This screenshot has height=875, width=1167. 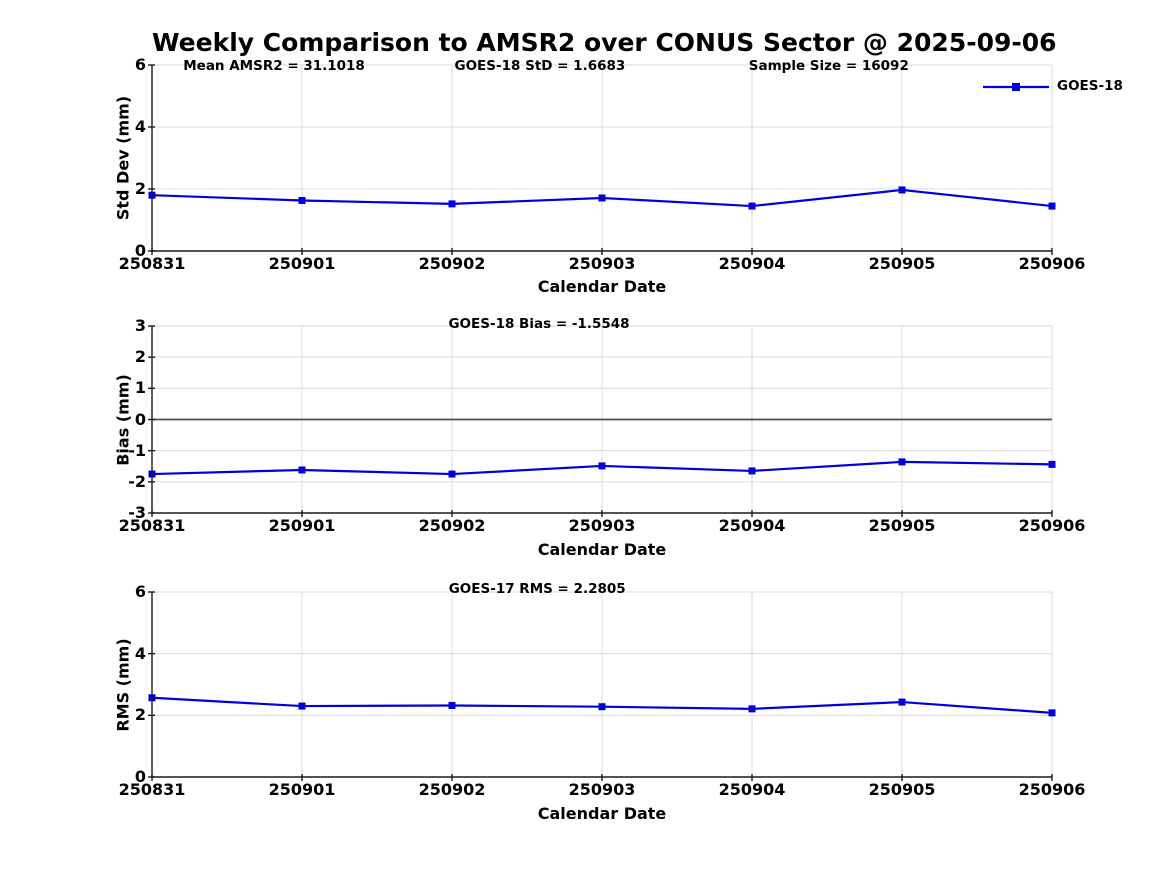 I want to click on y-tick-label-std-dev: 6, so click(x=140, y=64).